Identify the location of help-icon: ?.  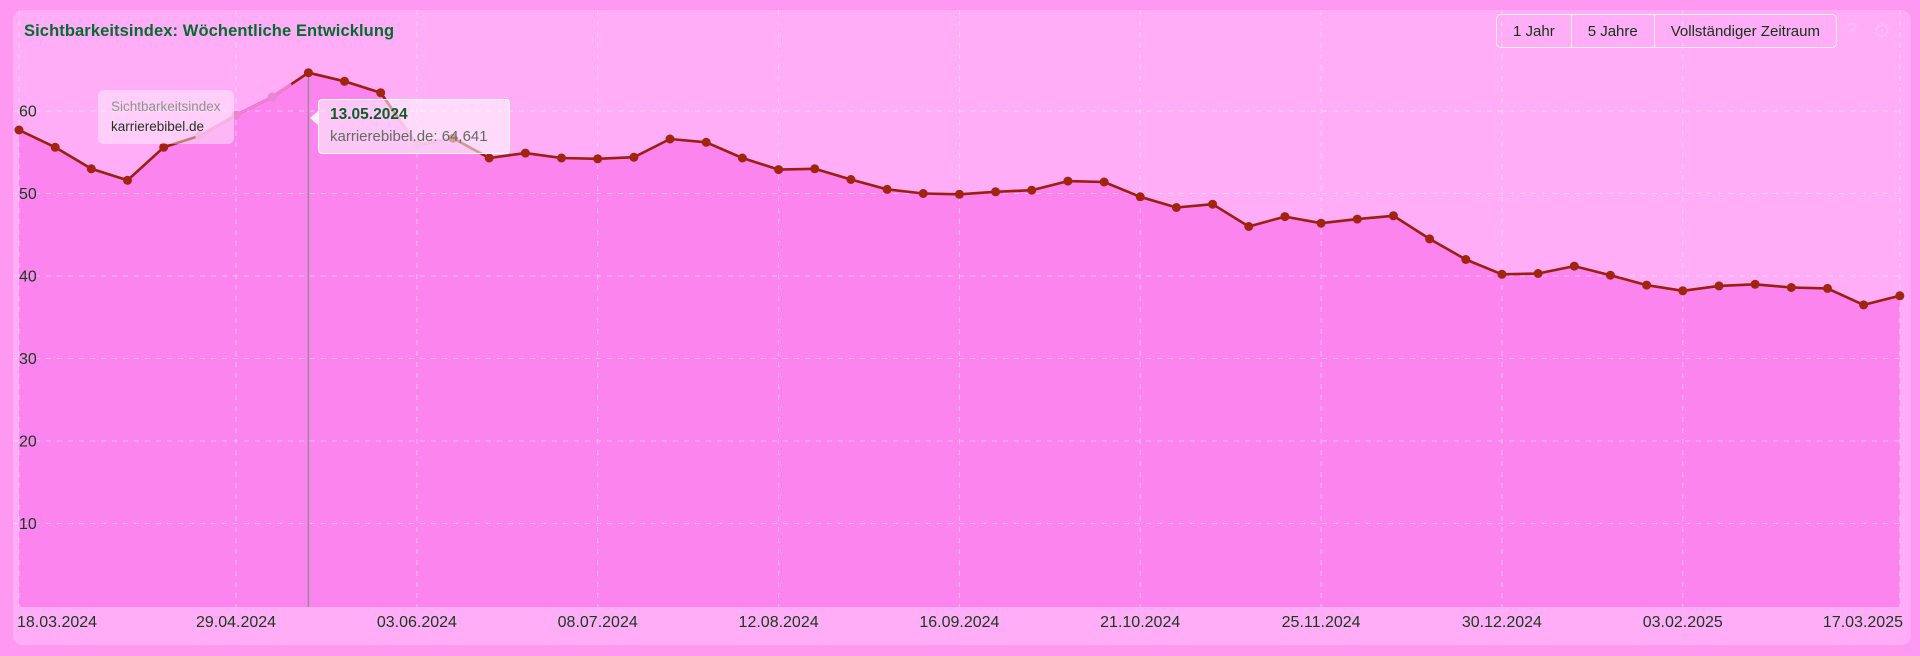
(1852, 30).